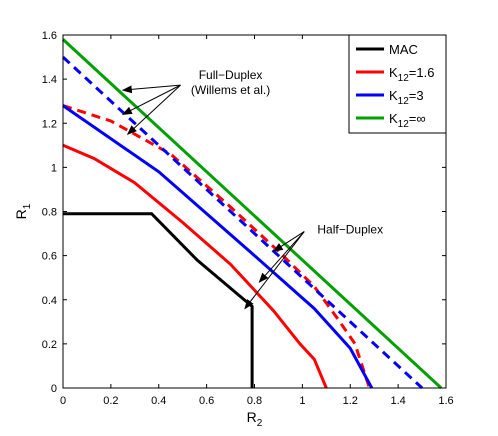 This screenshot has width=498, height=436. I want to click on x-tick-label: 0.6, so click(206, 401).